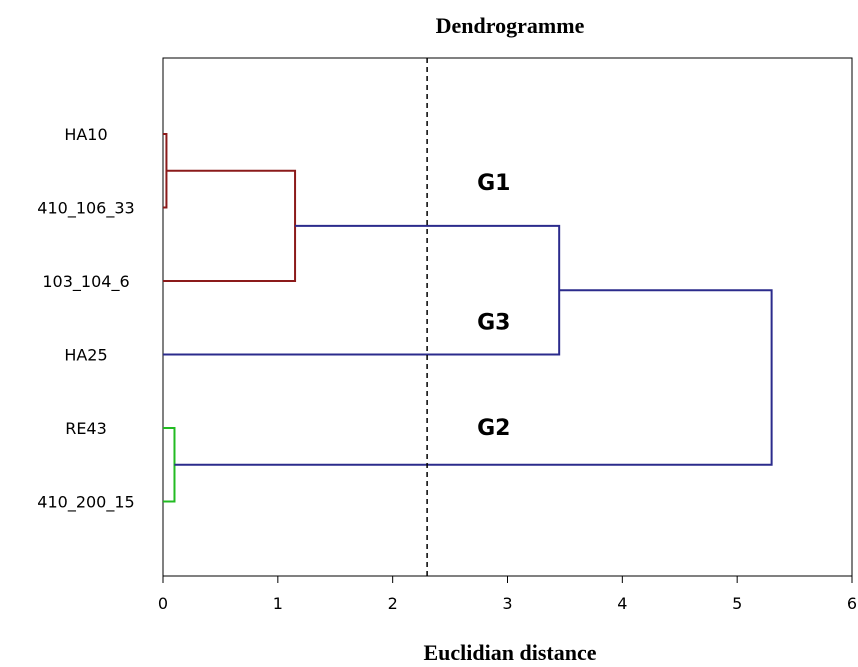 This screenshot has width=858, height=667. Describe the element at coordinates (85, 355) in the screenshot. I see `leaf-label: HA25` at that location.